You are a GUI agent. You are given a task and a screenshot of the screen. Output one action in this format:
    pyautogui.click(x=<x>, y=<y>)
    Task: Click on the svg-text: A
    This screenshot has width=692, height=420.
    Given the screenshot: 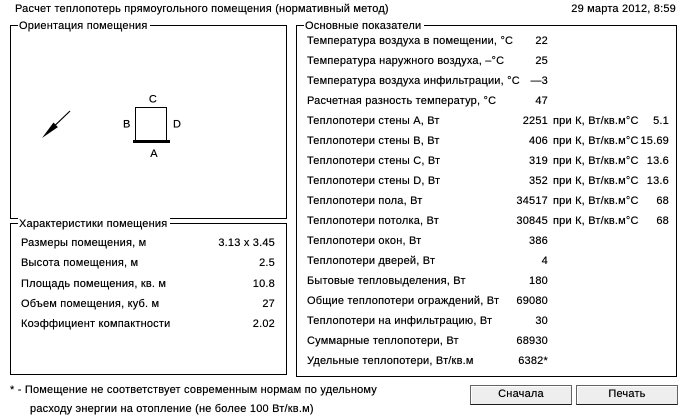 What is the action you would take?
    pyautogui.click(x=154, y=154)
    